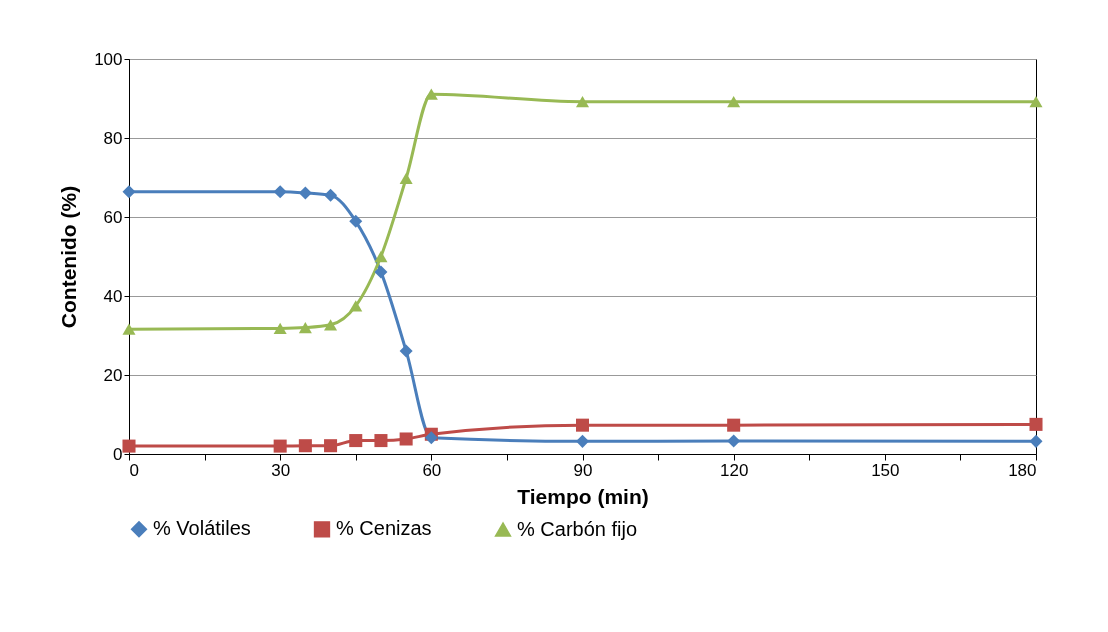 The width and height of the screenshot is (1108, 632). Describe the element at coordinates (113, 375) in the screenshot. I see `y-tick-label: 20` at that location.